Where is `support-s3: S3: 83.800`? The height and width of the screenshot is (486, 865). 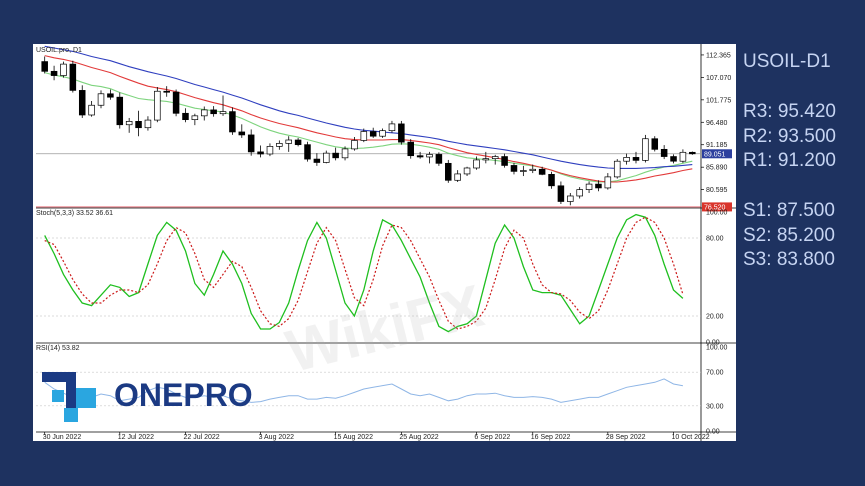 support-s3: S3: 83.800 is located at coordinates (789, 259).